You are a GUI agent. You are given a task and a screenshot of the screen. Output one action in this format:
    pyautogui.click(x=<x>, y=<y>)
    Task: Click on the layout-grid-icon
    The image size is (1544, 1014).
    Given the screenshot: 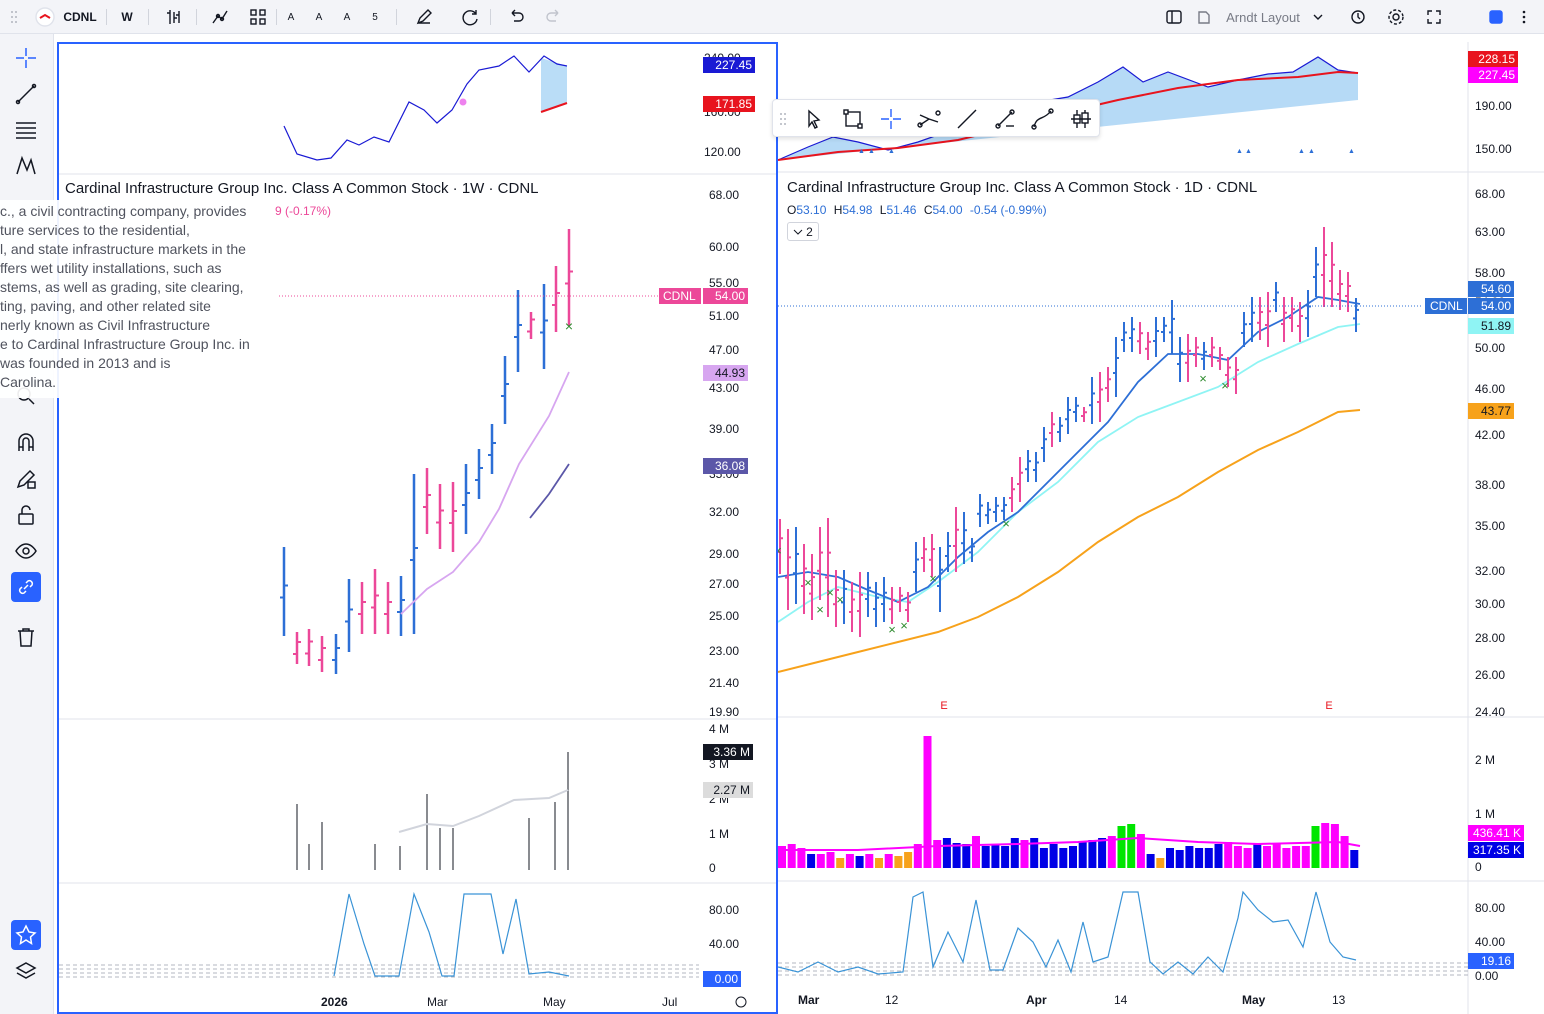 What is the action you would take?
    pyautogui.click(x=1174, y=17)
    